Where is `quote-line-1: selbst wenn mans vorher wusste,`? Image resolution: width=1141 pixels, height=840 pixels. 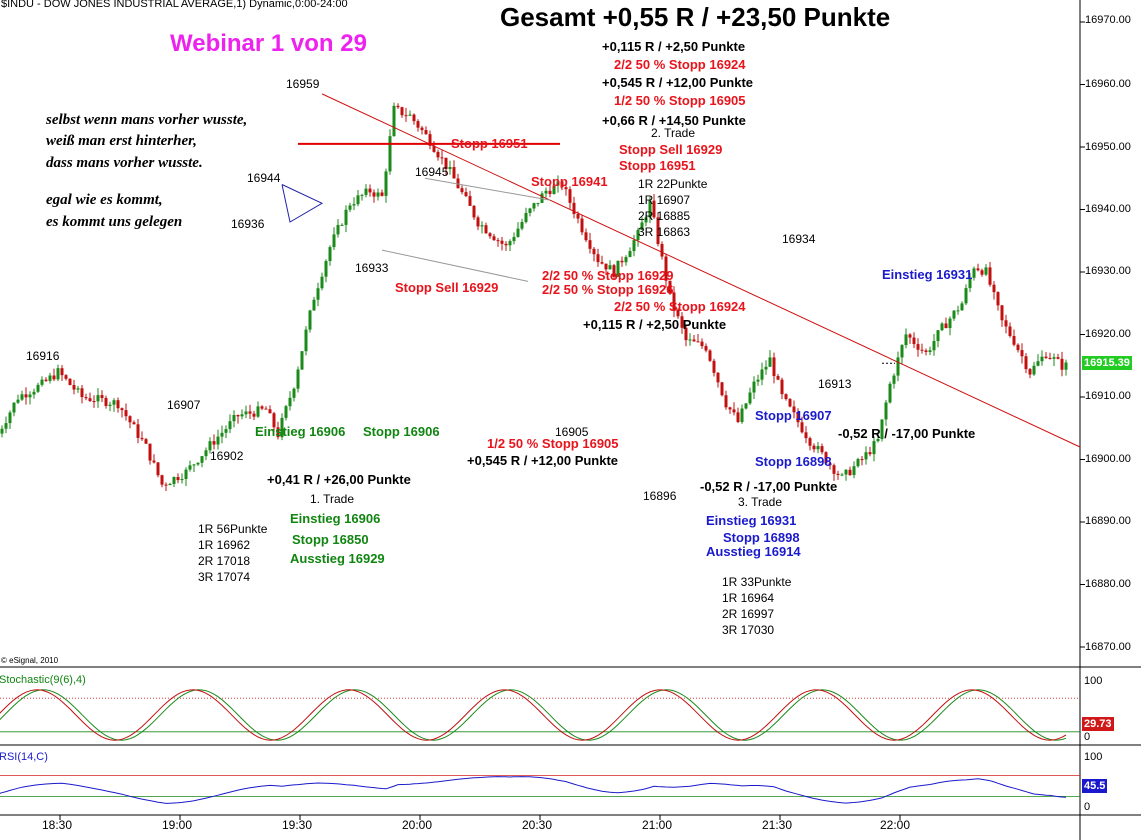
quote-line-1: selbst wenn mans vorher wusste, is located at coordinates (147, 120).